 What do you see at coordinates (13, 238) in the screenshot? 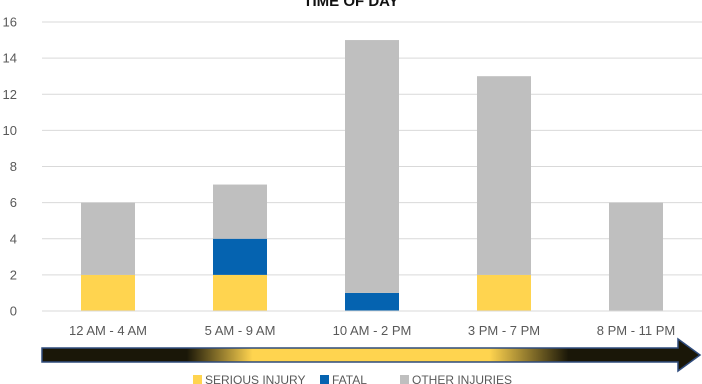
I see `y-tick-label: 4` at bounding box center [13, 238].